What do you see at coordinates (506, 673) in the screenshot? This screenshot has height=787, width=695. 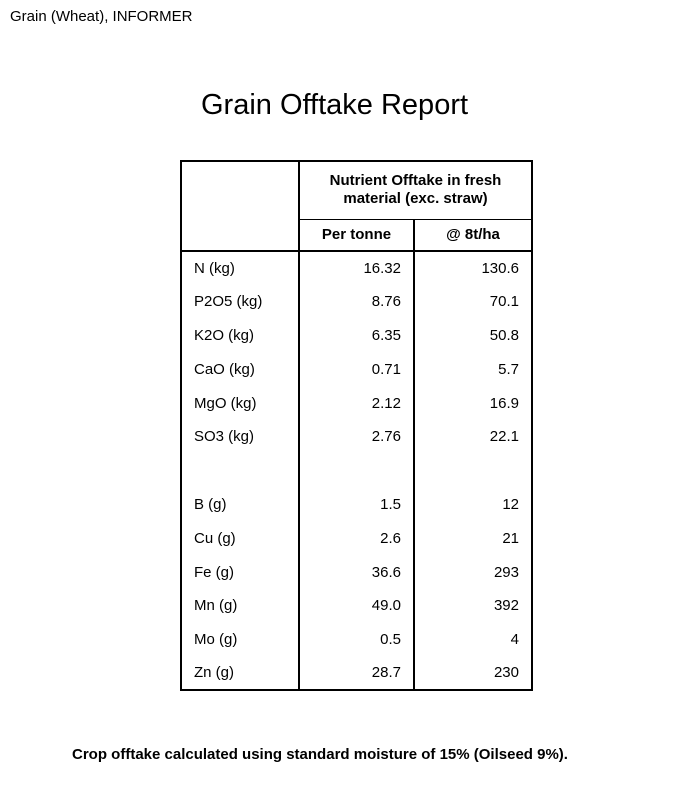 I see `at-8tha-value: 230` at bounding box center [506, 673].